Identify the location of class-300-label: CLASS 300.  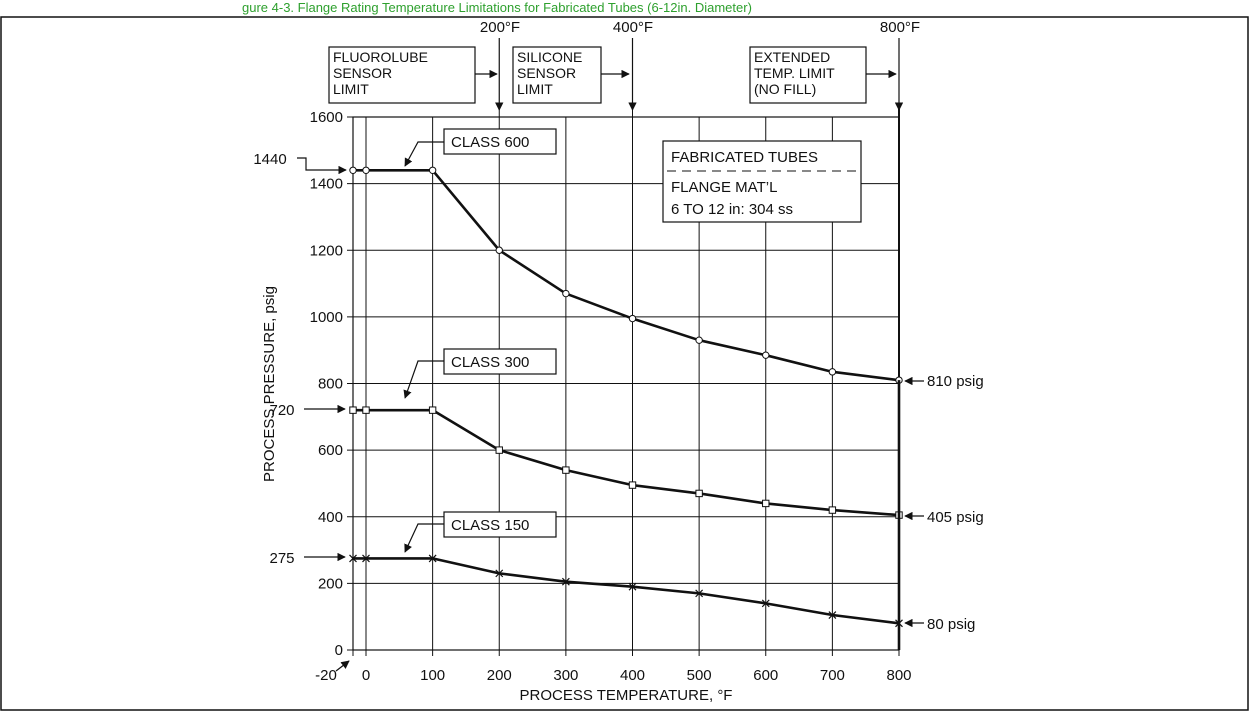
(490, 362).